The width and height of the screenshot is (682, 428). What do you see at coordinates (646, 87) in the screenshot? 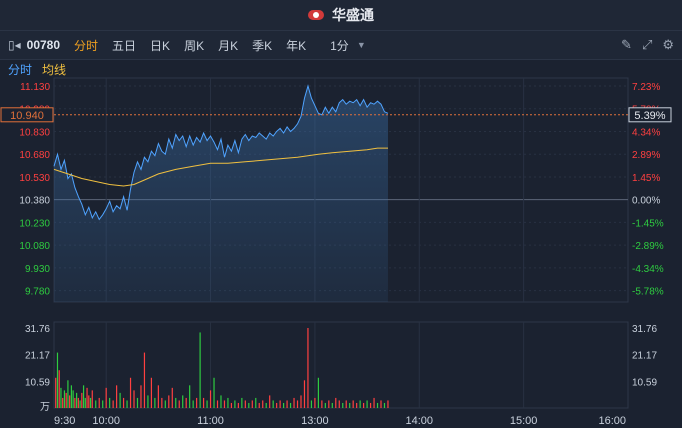
I see `pct-tick-label: 7.23%` at bounding box center [646, 87].